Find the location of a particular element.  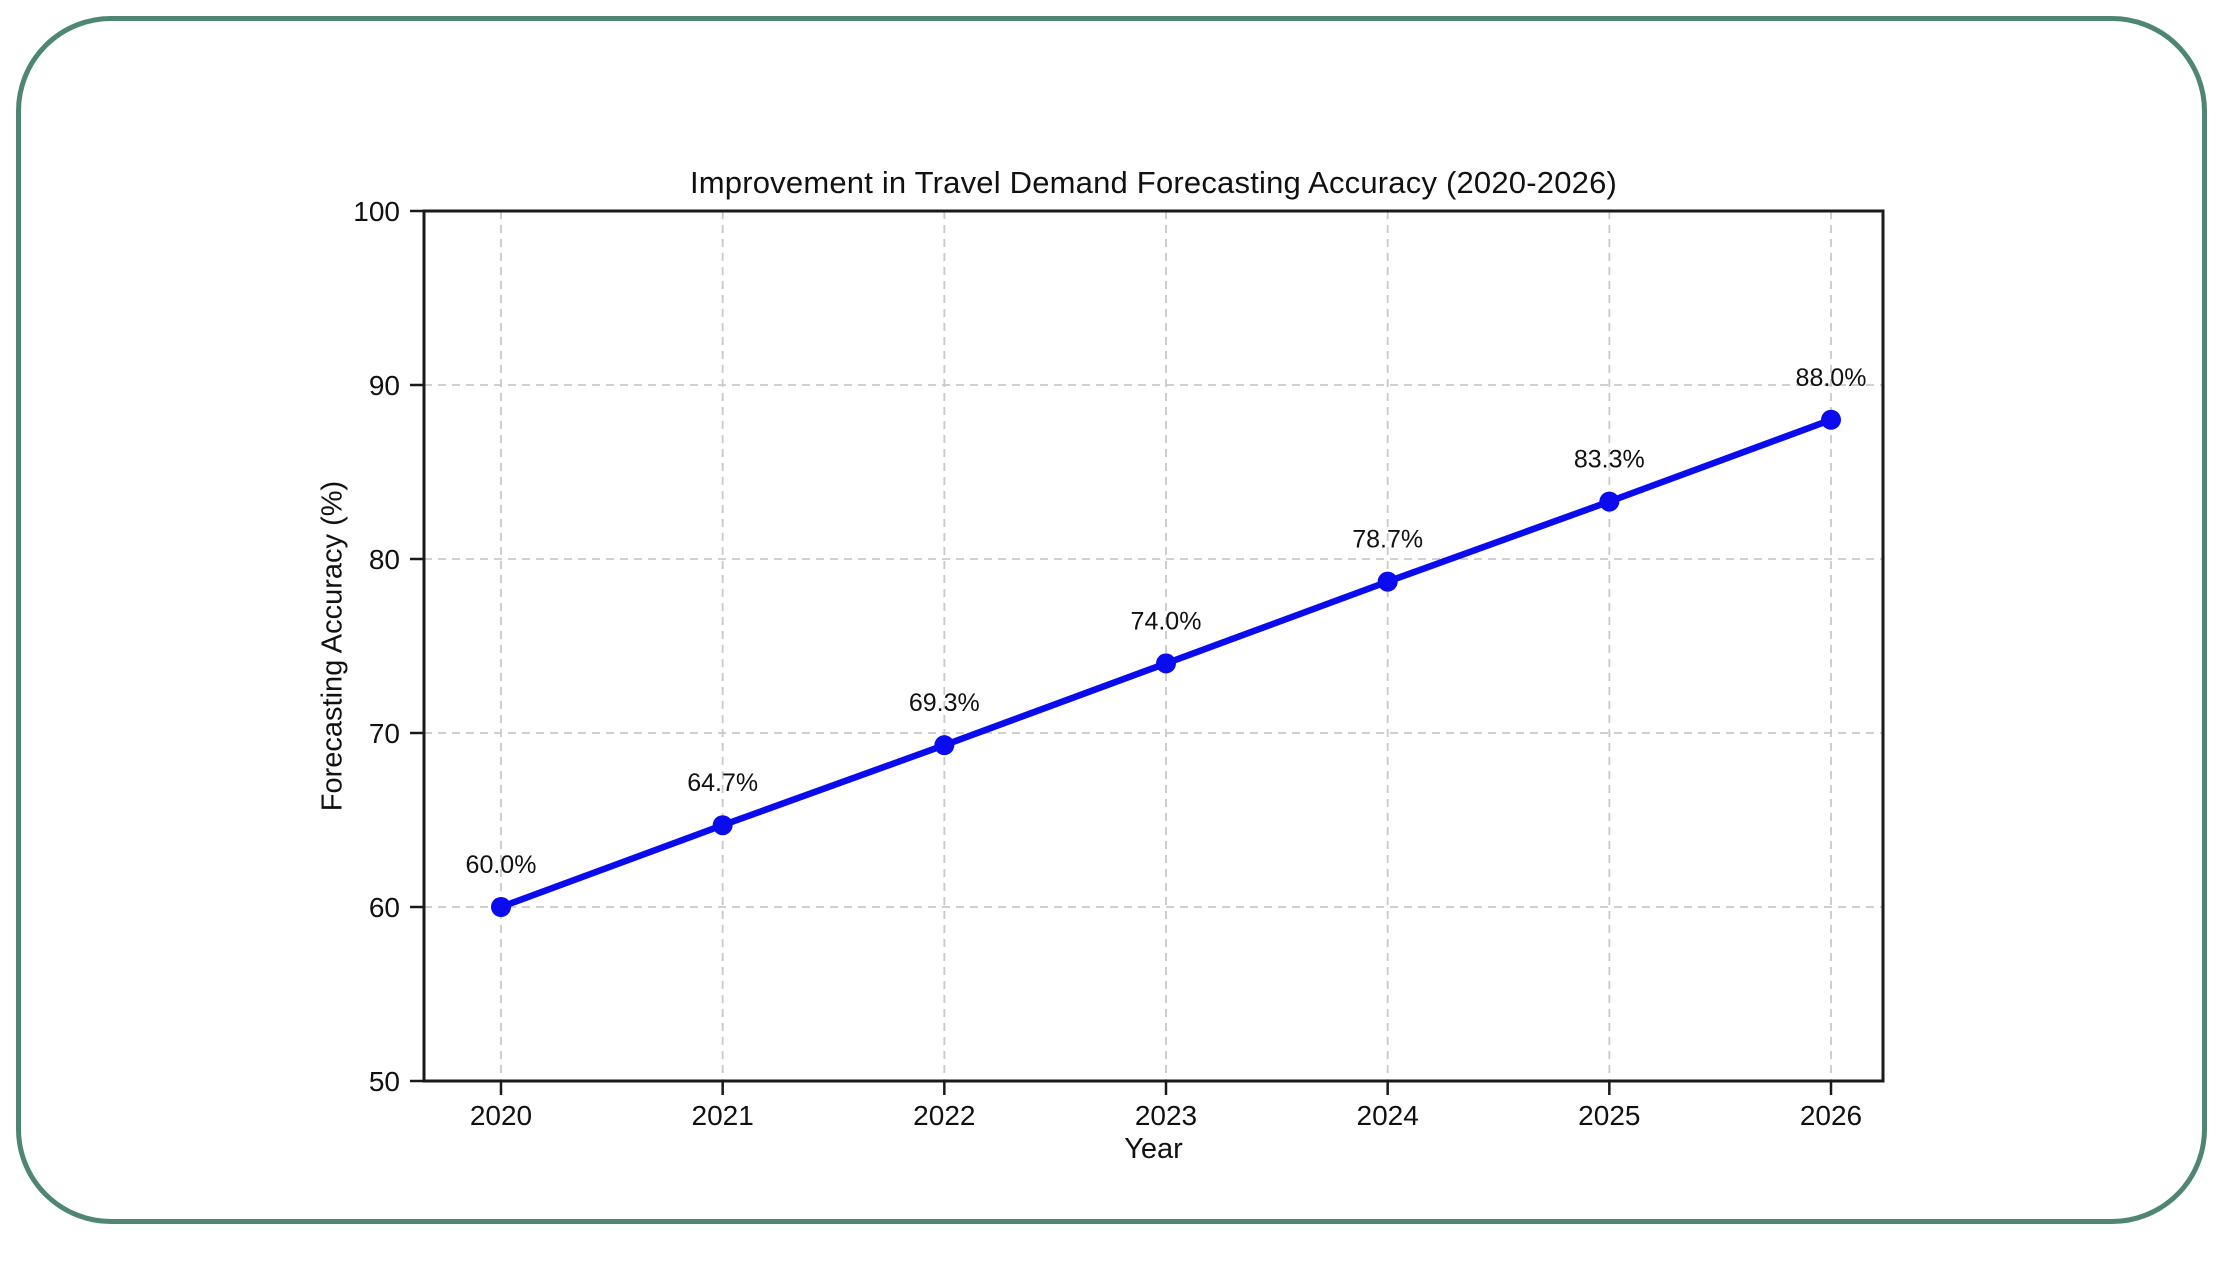

x-tick-label: 2021 is located at coordinates (723, 1115).